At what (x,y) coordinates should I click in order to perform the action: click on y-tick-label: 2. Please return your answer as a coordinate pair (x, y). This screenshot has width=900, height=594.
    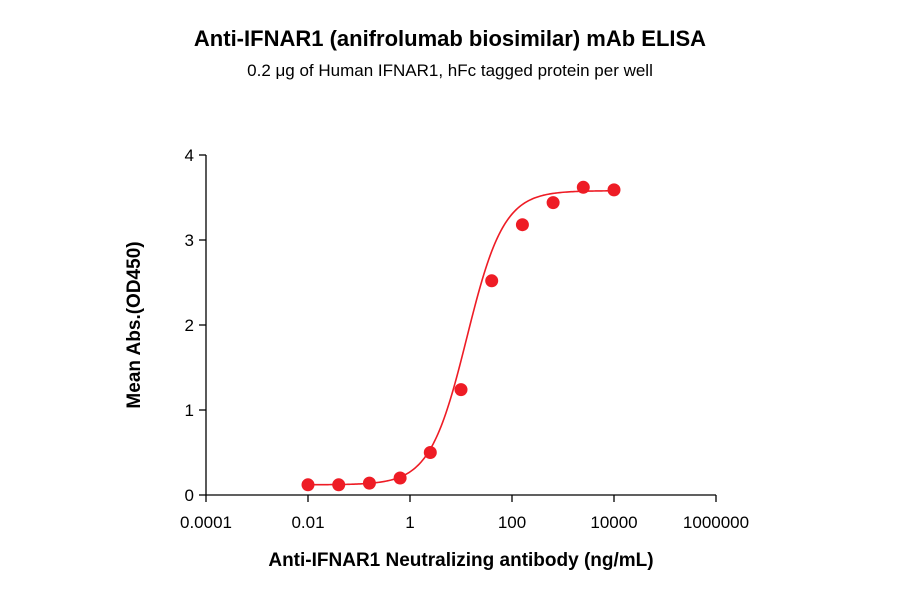
    Looking at the image, I should click on (189, 325).